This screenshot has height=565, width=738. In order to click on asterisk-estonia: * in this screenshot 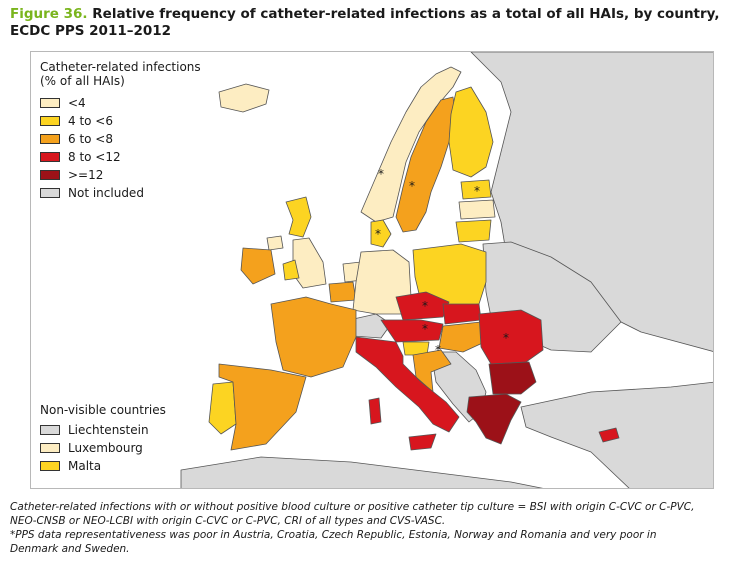, I will do `click(477, 191)`.